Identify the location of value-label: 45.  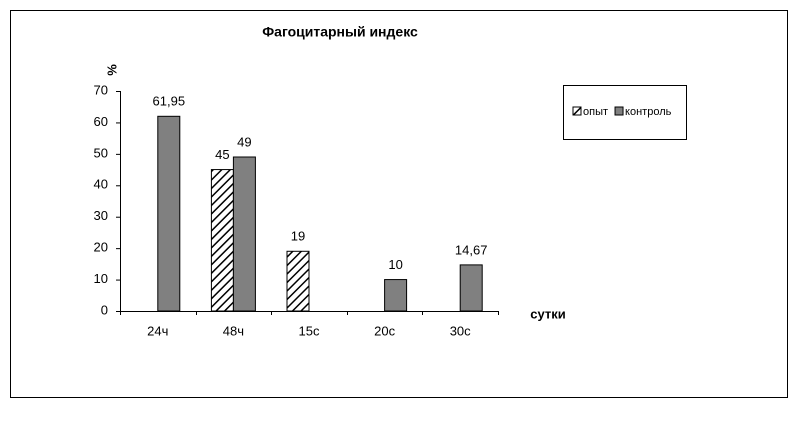
(222, 154).